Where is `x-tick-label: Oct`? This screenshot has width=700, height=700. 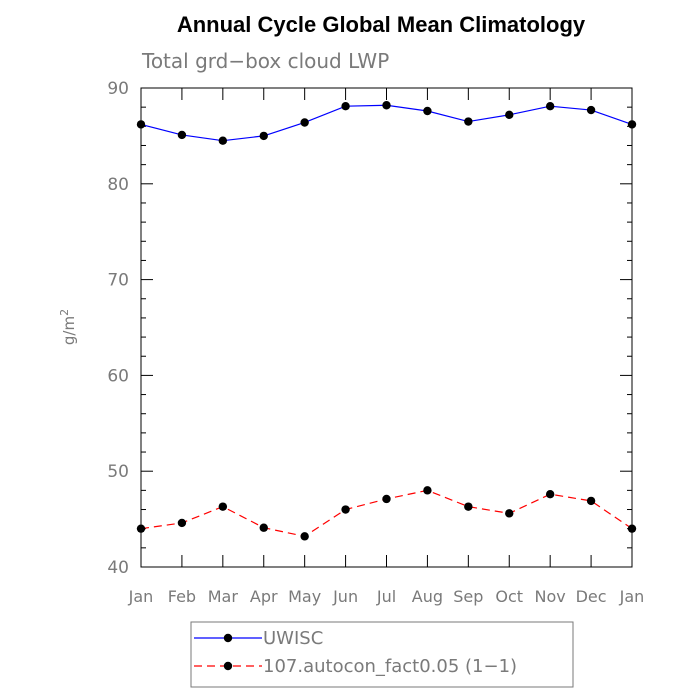 x-tick-label: Oct is located at coordinates (509, 596).